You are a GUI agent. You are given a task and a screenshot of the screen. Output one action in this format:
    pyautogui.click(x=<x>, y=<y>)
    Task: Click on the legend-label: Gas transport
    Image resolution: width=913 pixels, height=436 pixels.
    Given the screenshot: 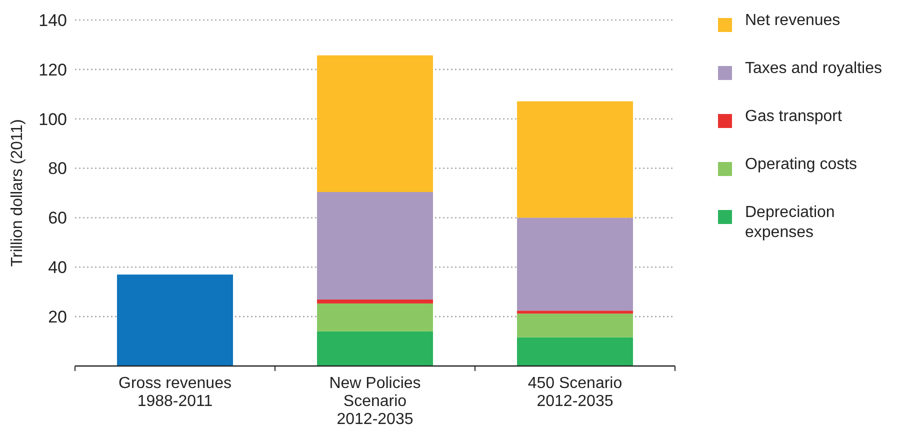 What is the action you would take?
    pyautogui.click(x=793, y=116)
    